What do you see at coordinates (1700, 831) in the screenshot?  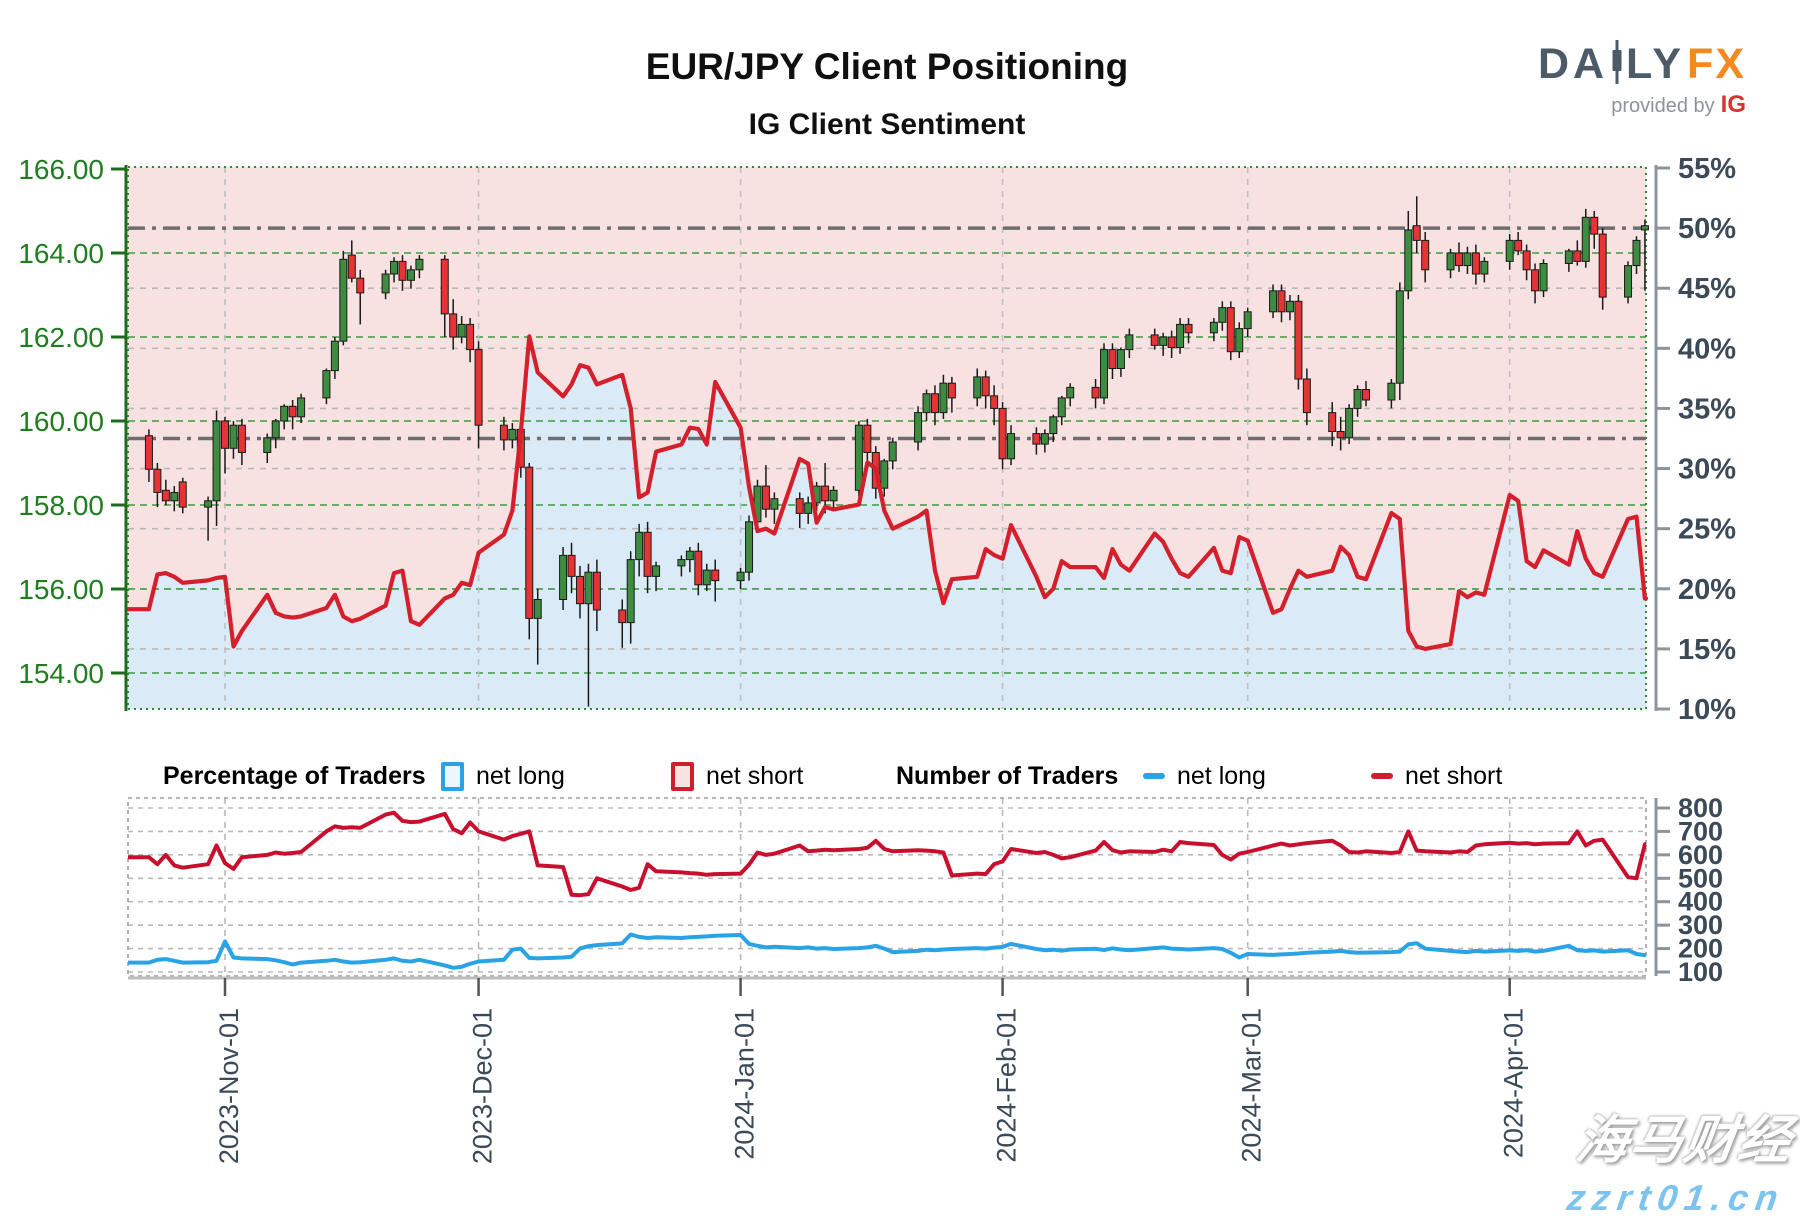 I see `svg-text: 700` at bounding box center [1700, 831].